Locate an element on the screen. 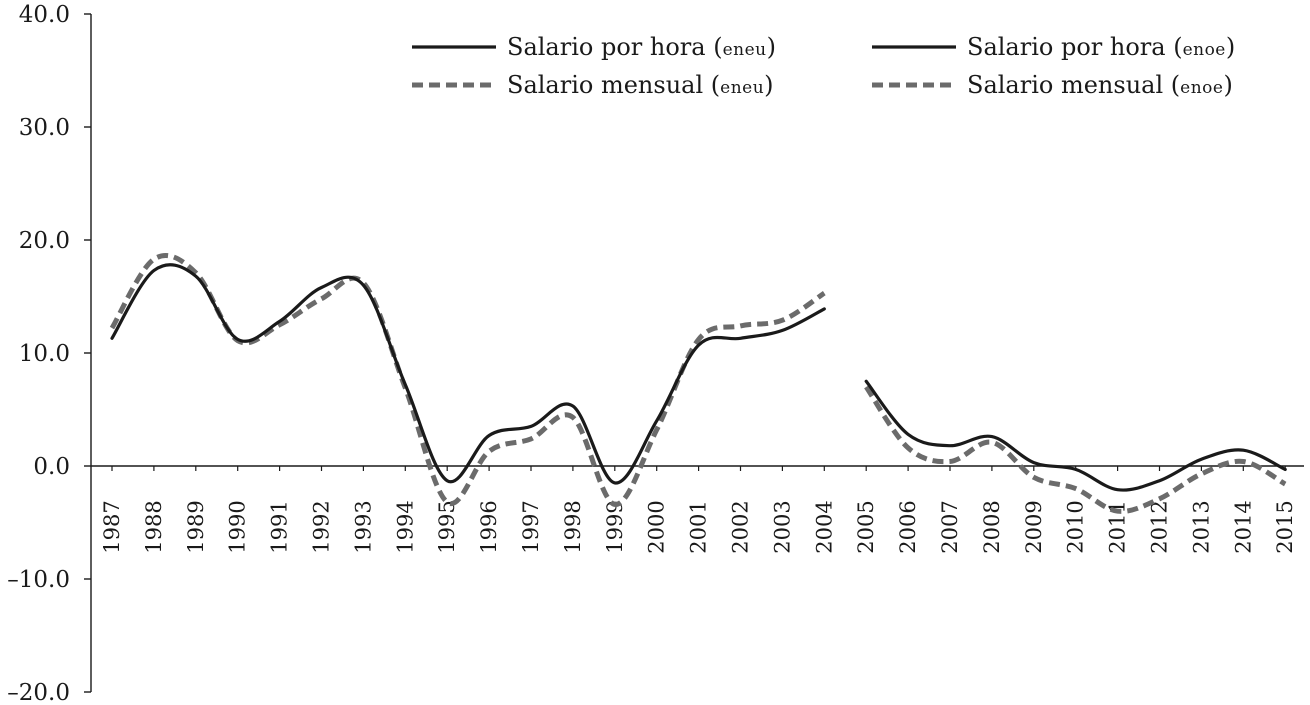 The height and width of the screenshot is (705, 1310). x-tick-label: 2013 is located at coordinates (1201, 526).